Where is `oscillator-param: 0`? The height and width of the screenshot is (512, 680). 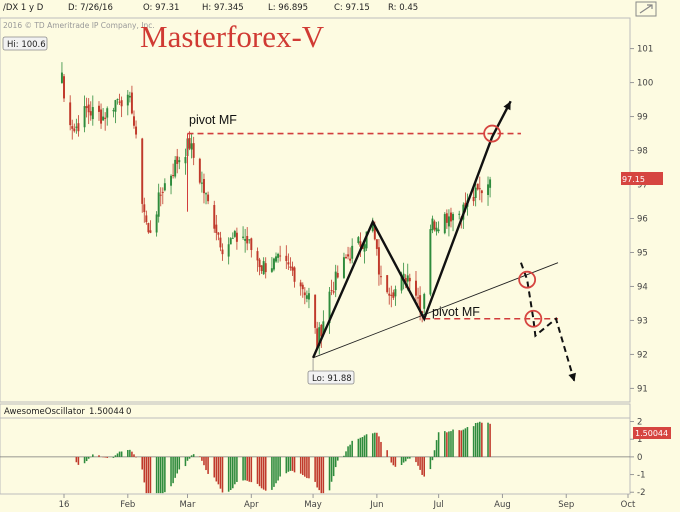
oscillator-param: 0 is located at coordinates (128, 412).